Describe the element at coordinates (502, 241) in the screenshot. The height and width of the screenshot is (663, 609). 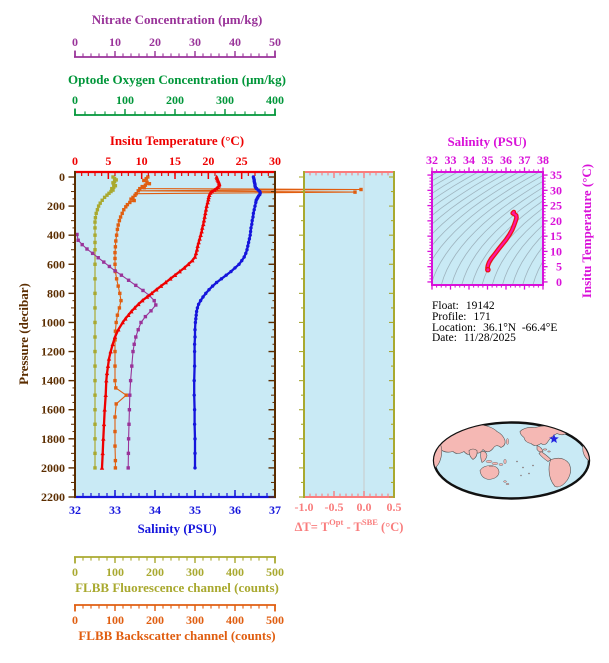
I see `ts-profile-curve` at that location.